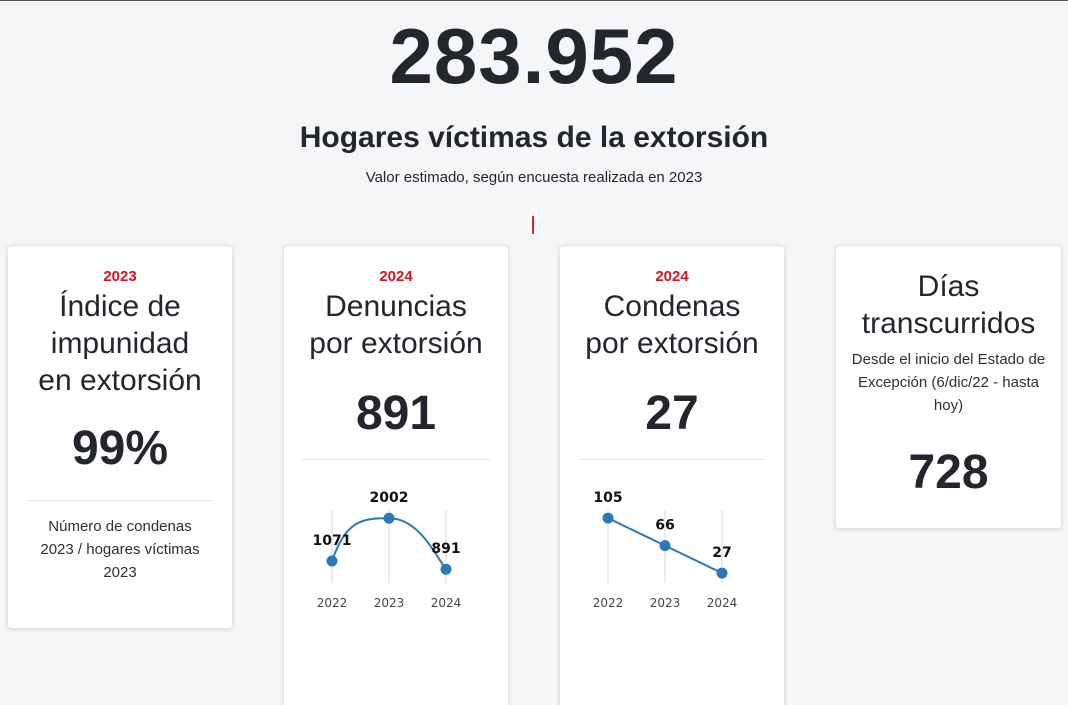  I want to click on card-title: Índice de impunidad en extorsión, so click(120, 343).